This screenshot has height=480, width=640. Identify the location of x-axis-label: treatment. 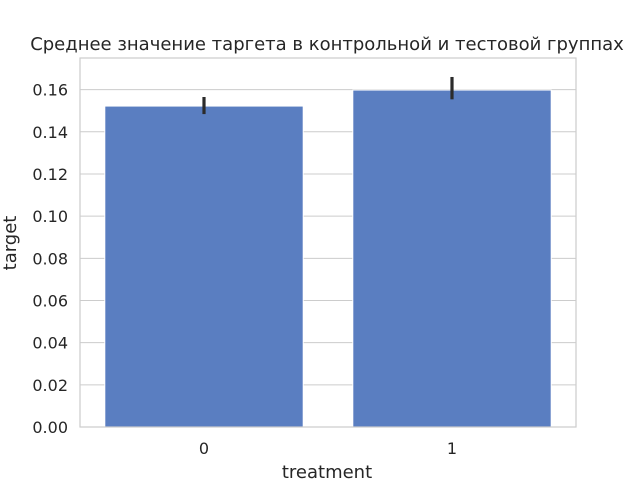
(327, 471).